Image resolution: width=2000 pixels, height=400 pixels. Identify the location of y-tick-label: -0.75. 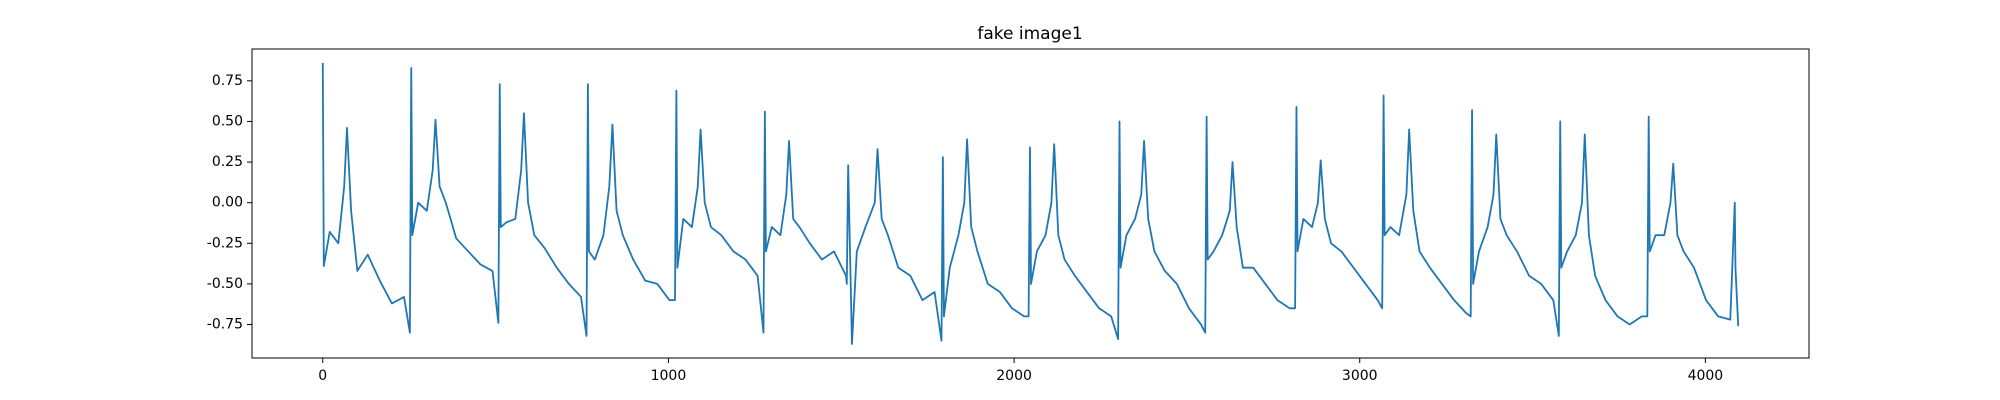
(225, 325).